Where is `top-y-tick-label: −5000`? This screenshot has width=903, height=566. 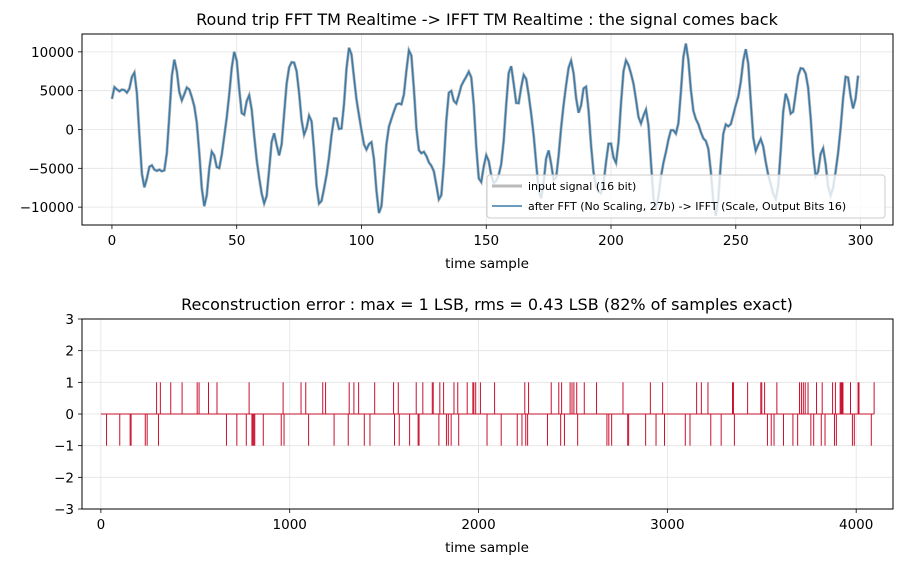 top-y-tick-label: −5000 is located at coordinates (51, 169).